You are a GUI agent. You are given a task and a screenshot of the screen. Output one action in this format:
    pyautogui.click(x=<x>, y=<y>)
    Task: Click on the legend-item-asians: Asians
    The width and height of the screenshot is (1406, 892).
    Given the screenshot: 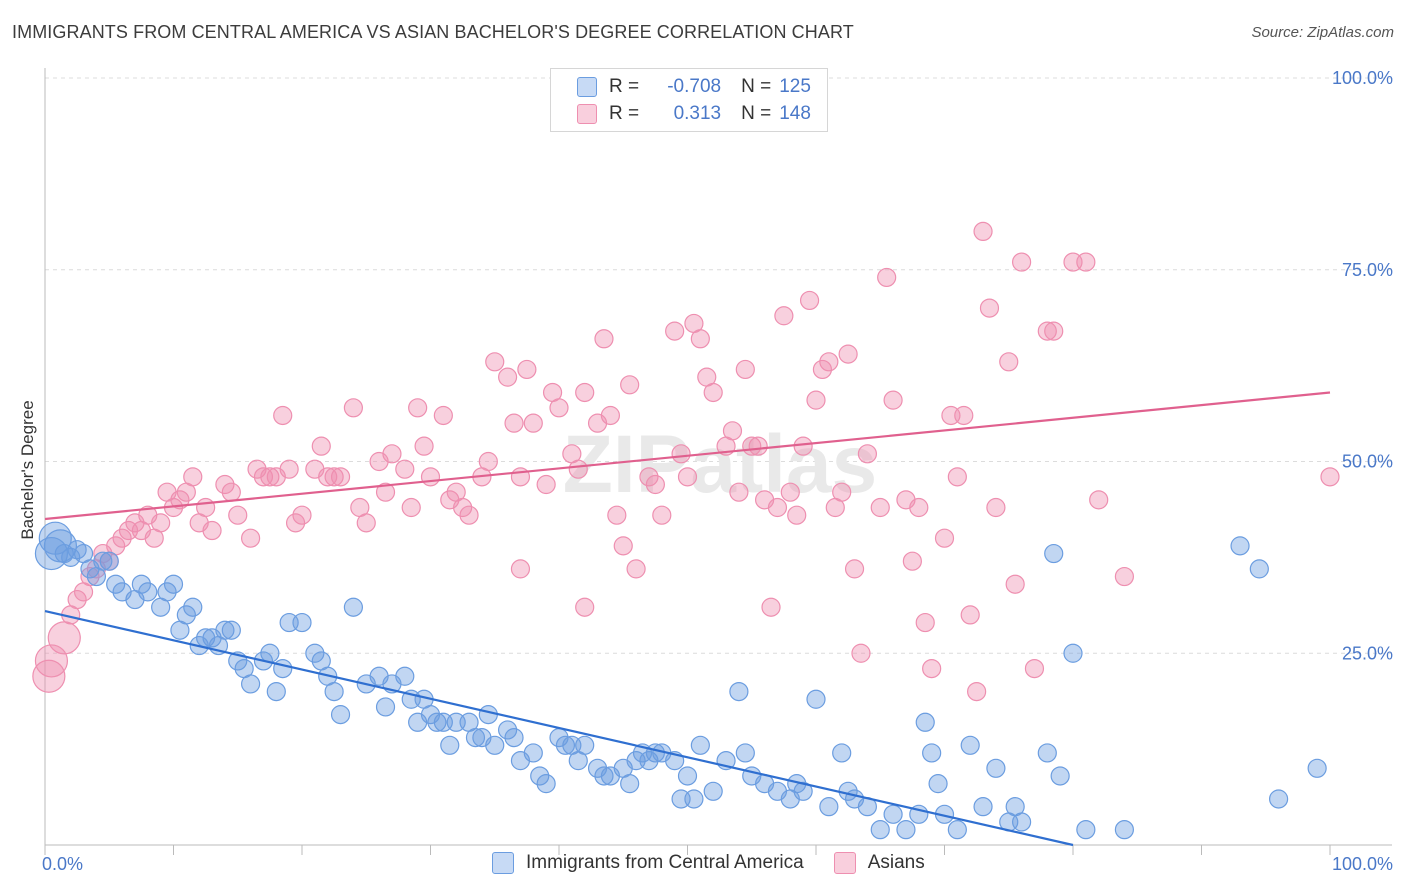 What is the action you would take?
    pyautogui.click(x=879, y=863)
    